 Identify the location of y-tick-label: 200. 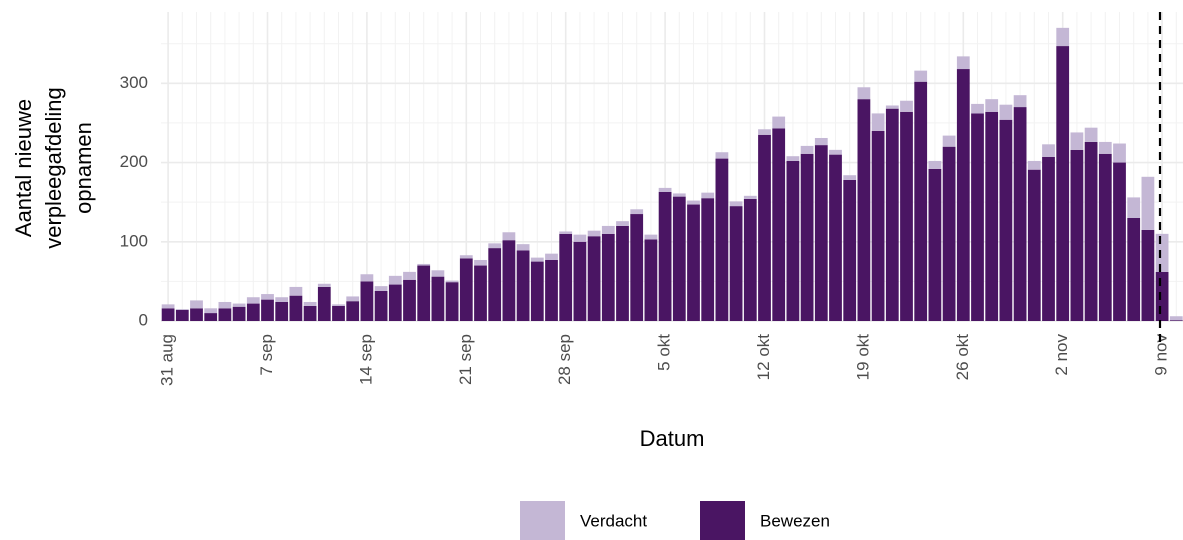
(134, 161).